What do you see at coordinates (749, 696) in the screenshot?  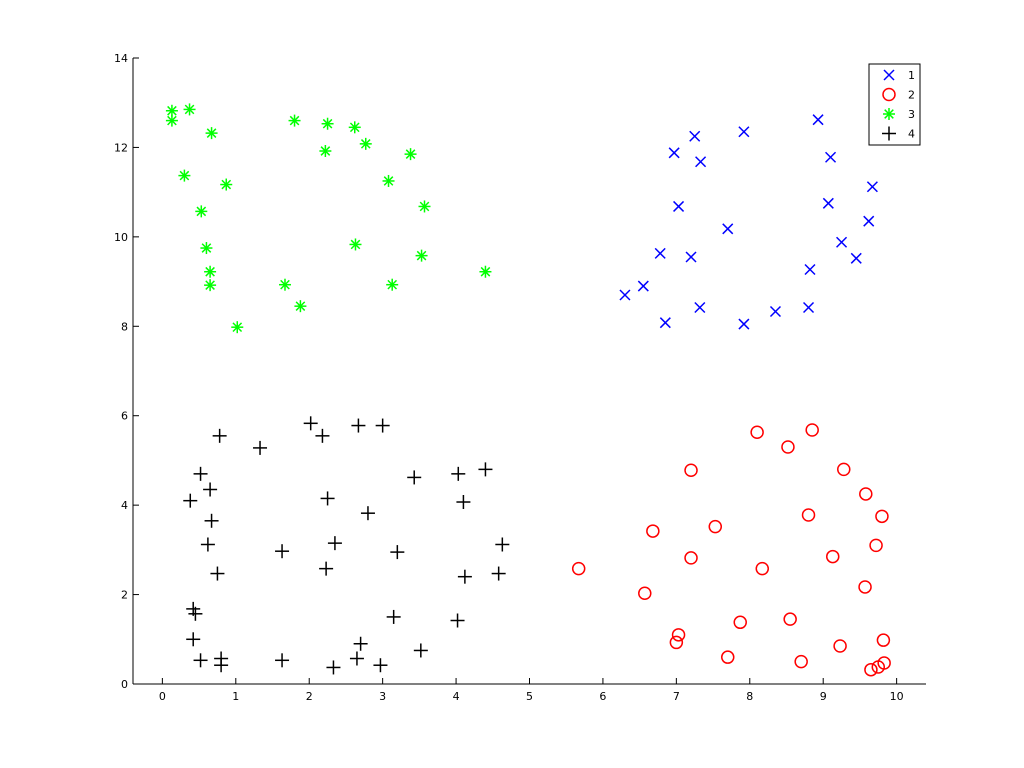 I see `x-tick-label: 8` at bounding box center [749, 696].